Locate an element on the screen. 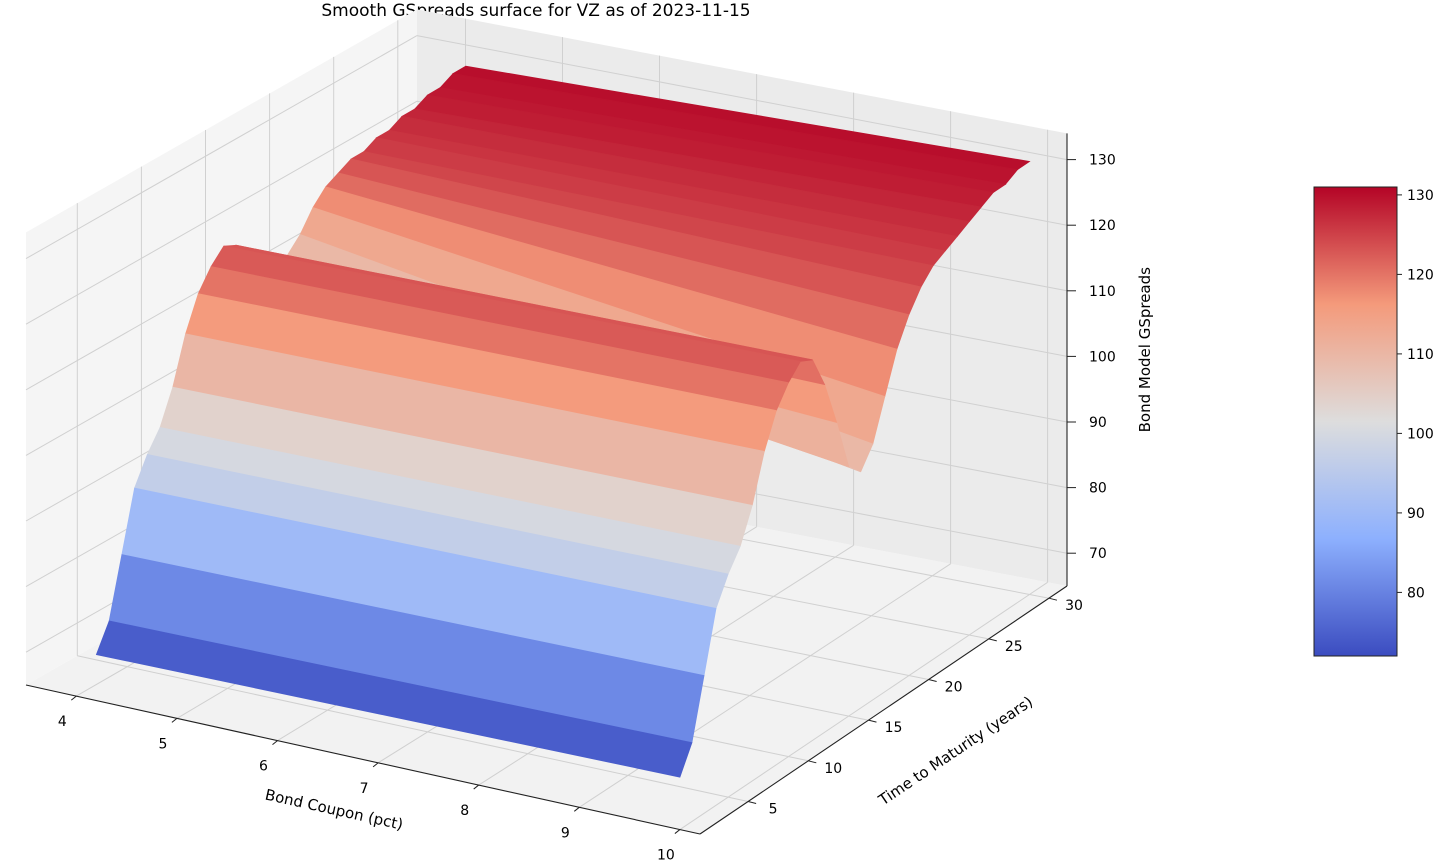  colorbar-bar is located at coordinates (1355, 421).